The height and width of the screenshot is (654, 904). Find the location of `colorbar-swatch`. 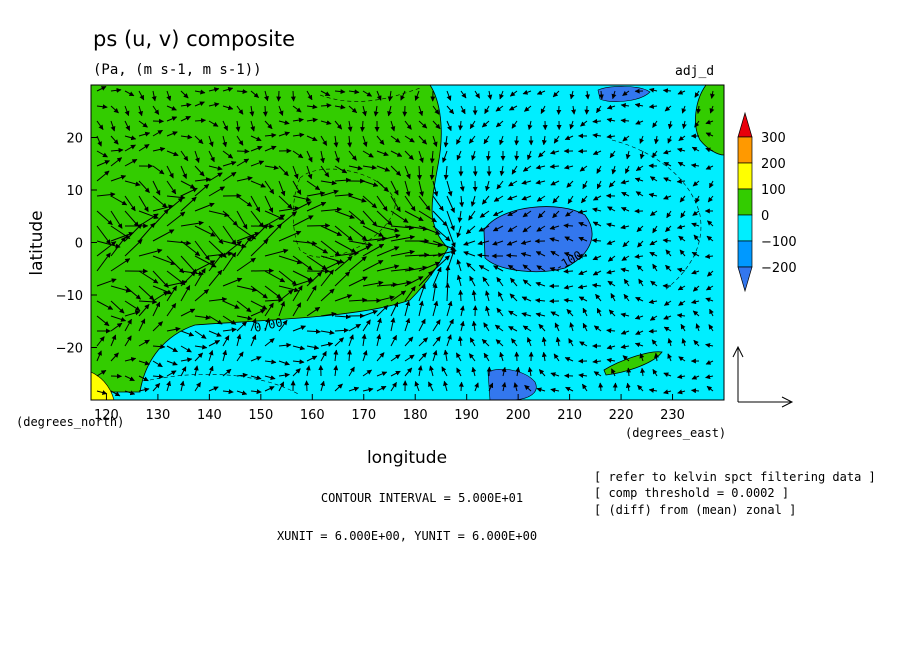

colorbar-swatch is located at coordinates (745, 254).